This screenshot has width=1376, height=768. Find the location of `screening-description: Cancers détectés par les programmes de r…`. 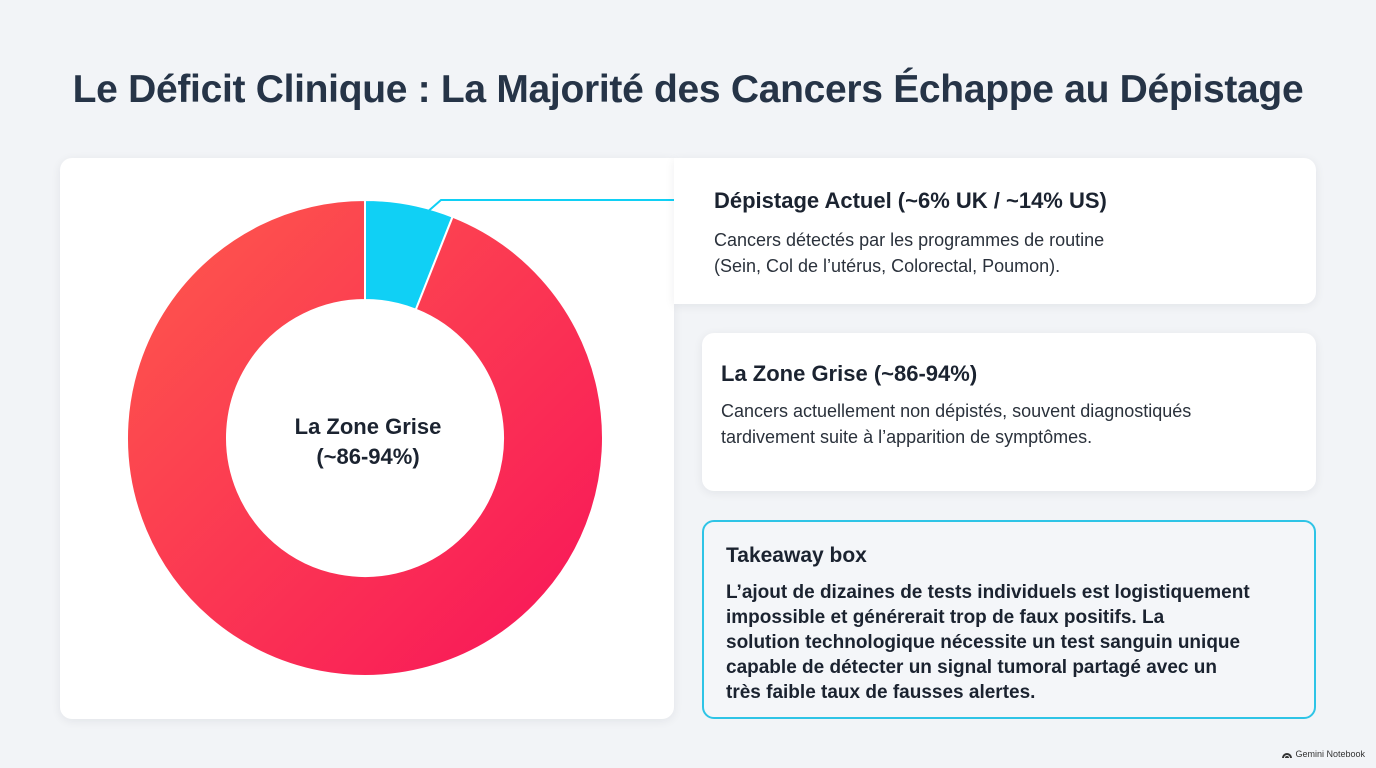

screening-description: Cancers détectés par les programmes de r… is located at coordinates (994, 253).